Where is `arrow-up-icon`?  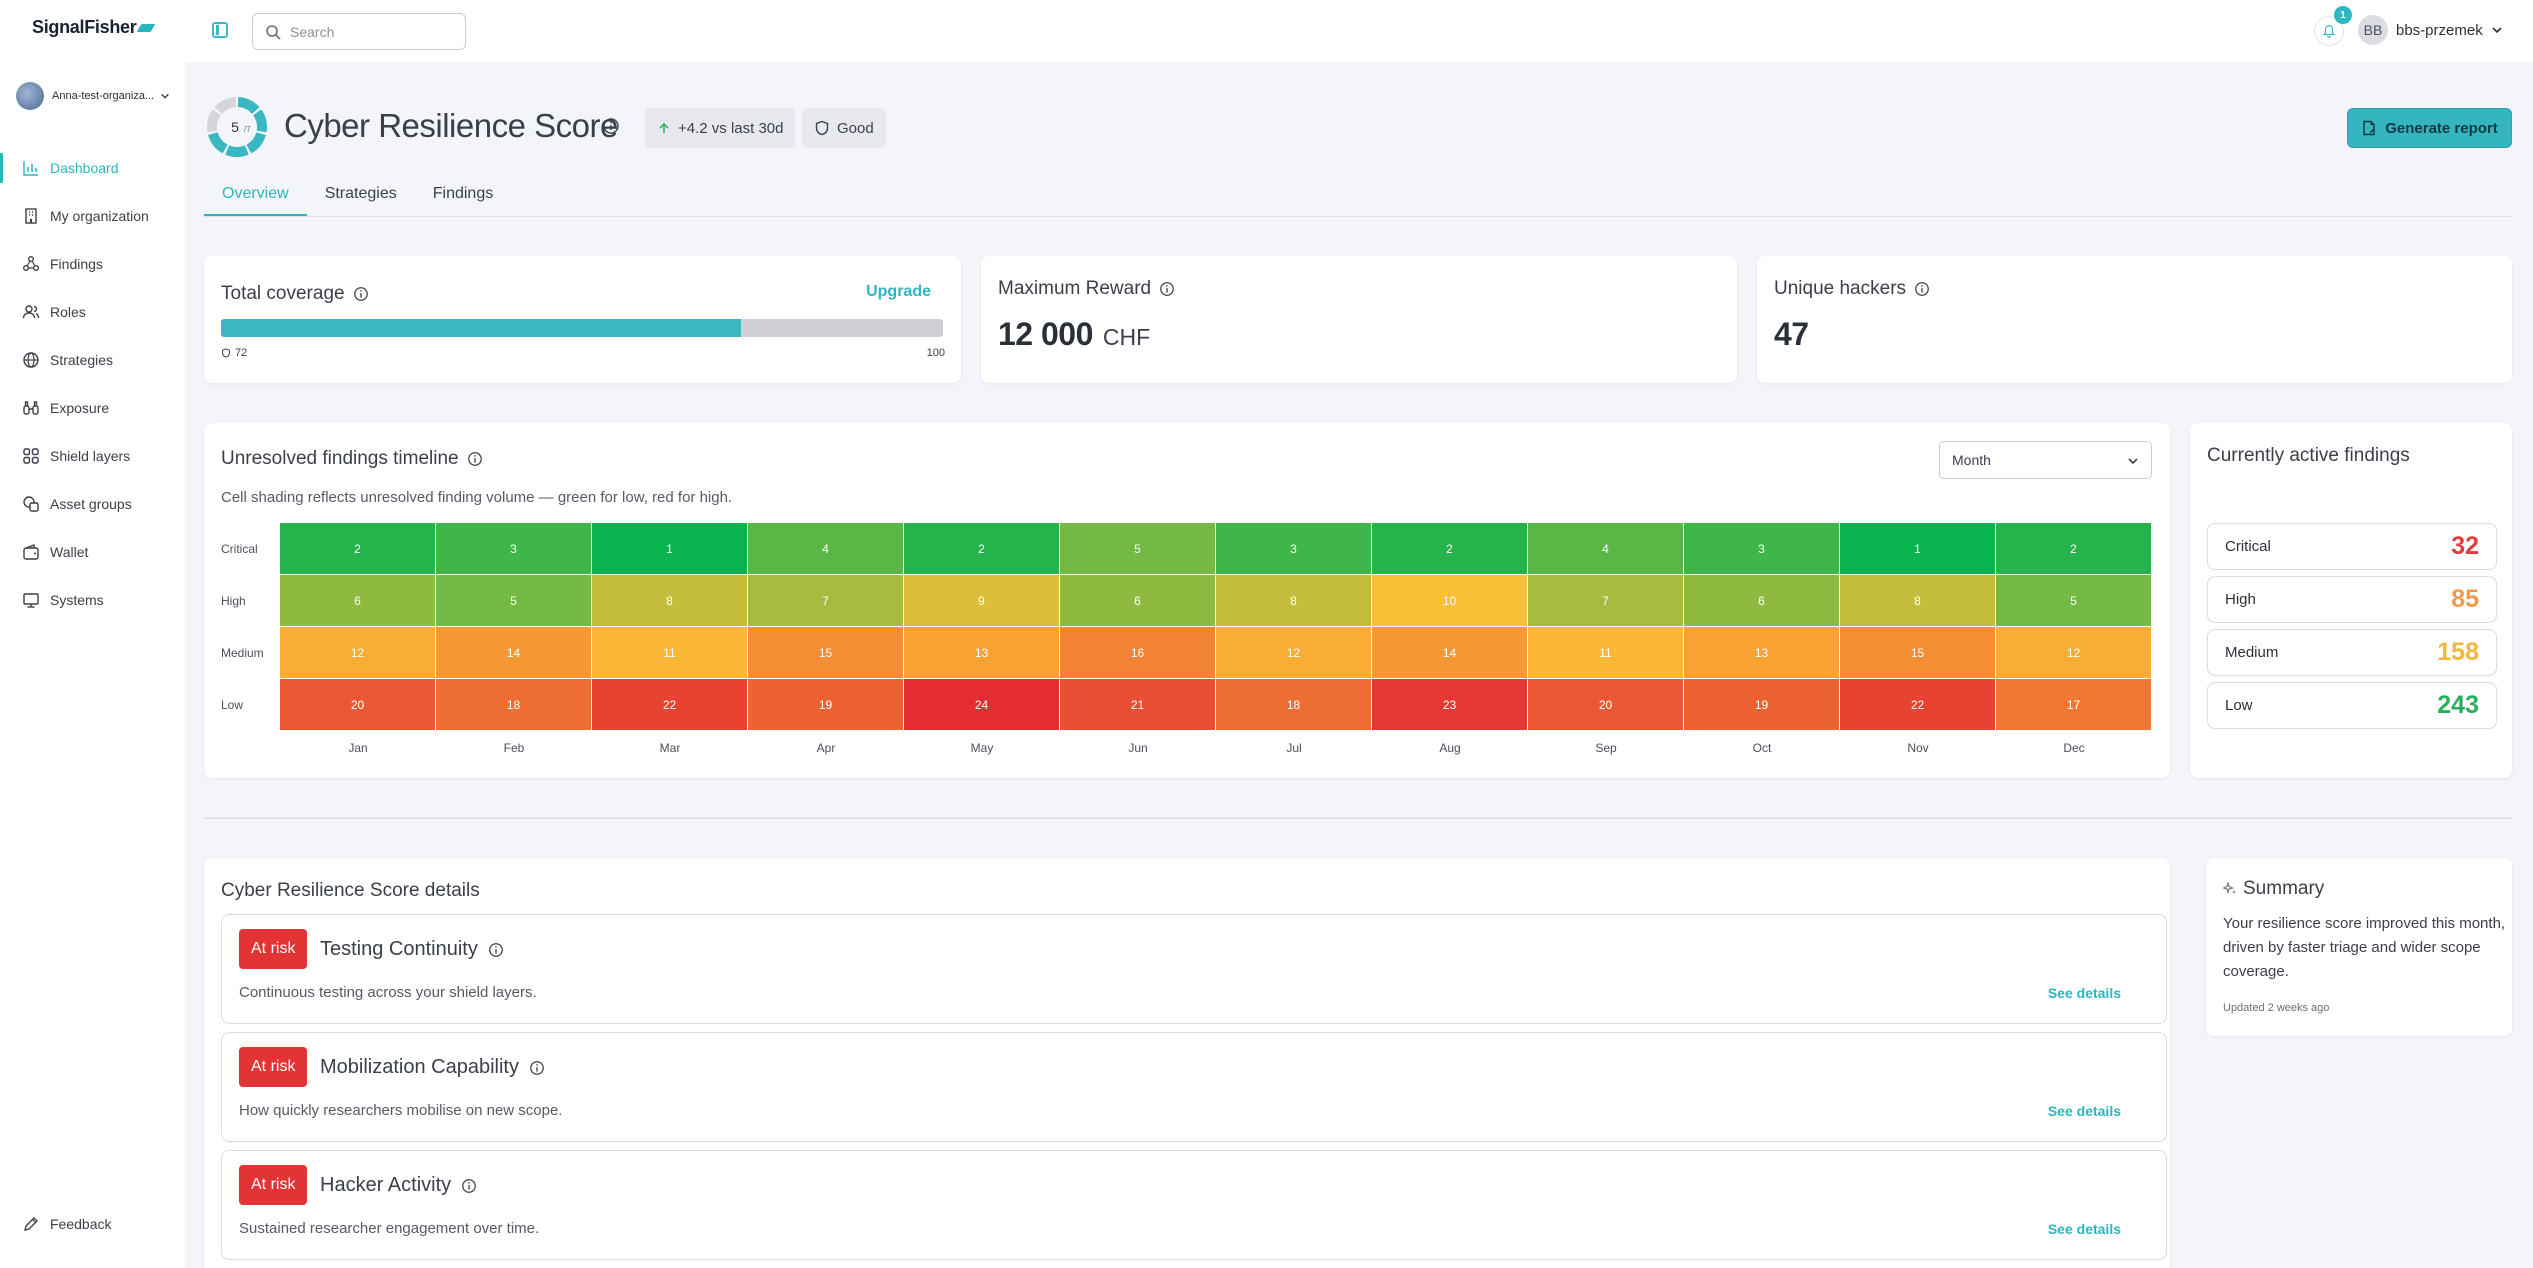 arrow-up-icon is located at coordinates (664, 127).